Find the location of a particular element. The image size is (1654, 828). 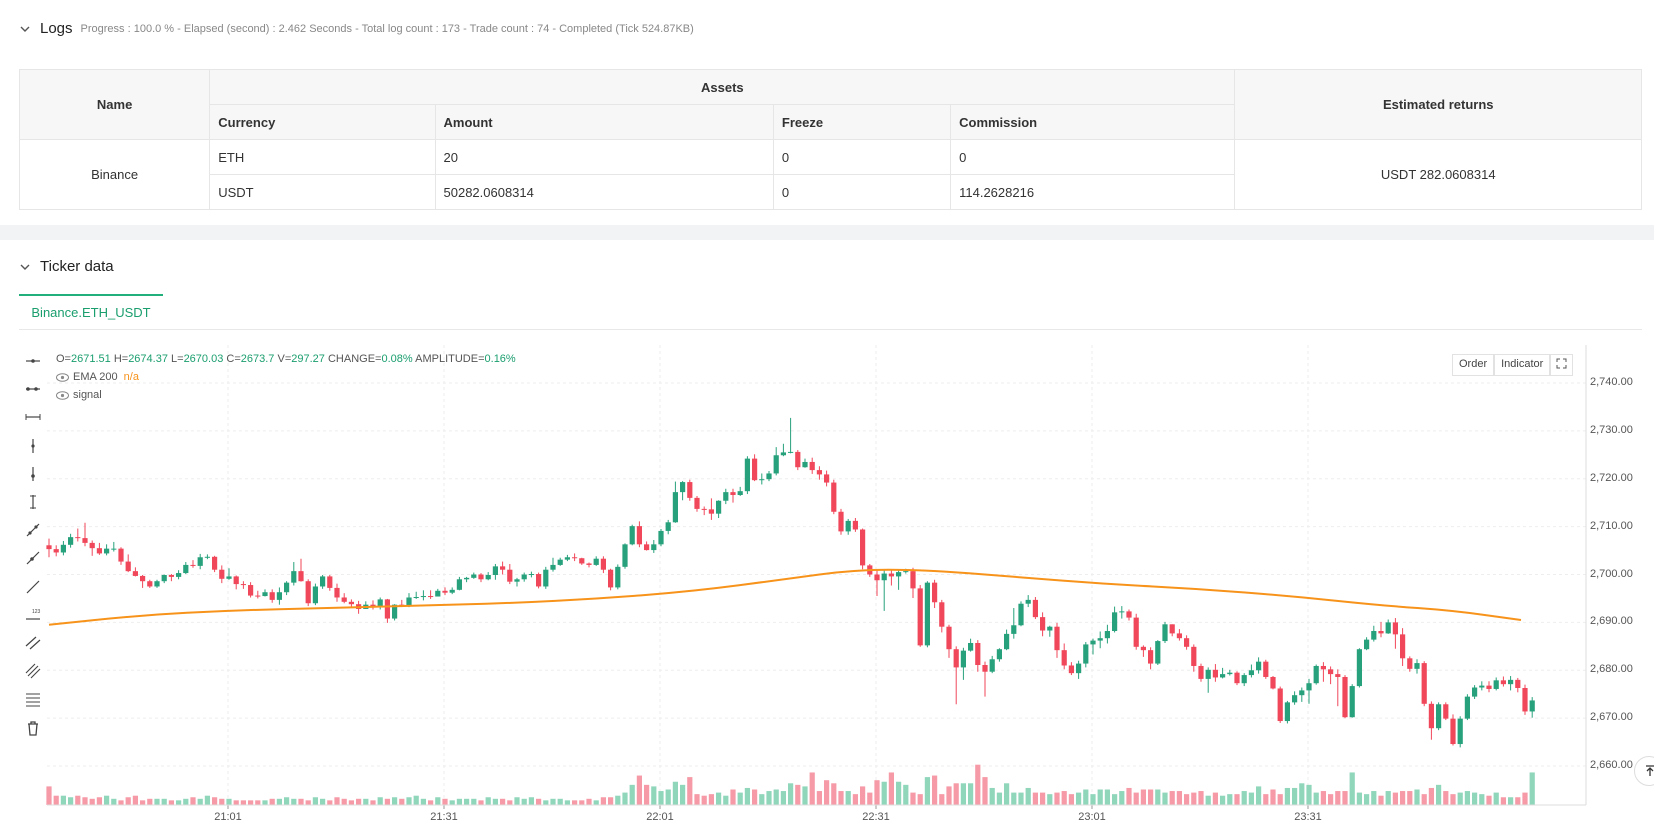

indicator-button: Indicator is located at coordinates (1522, 365).